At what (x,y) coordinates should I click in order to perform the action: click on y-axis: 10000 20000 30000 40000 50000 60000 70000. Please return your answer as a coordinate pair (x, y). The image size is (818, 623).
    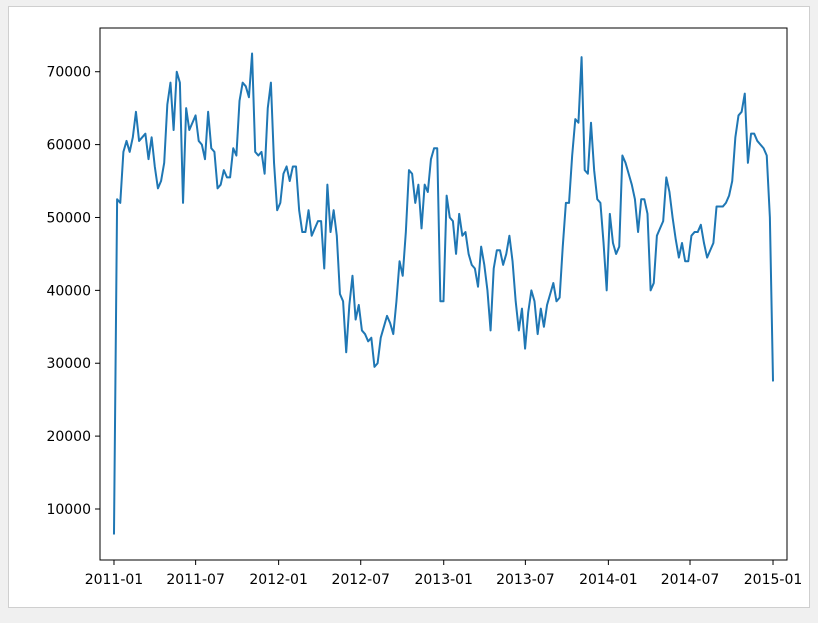
    Looking at the image, I should click on (73, 291).